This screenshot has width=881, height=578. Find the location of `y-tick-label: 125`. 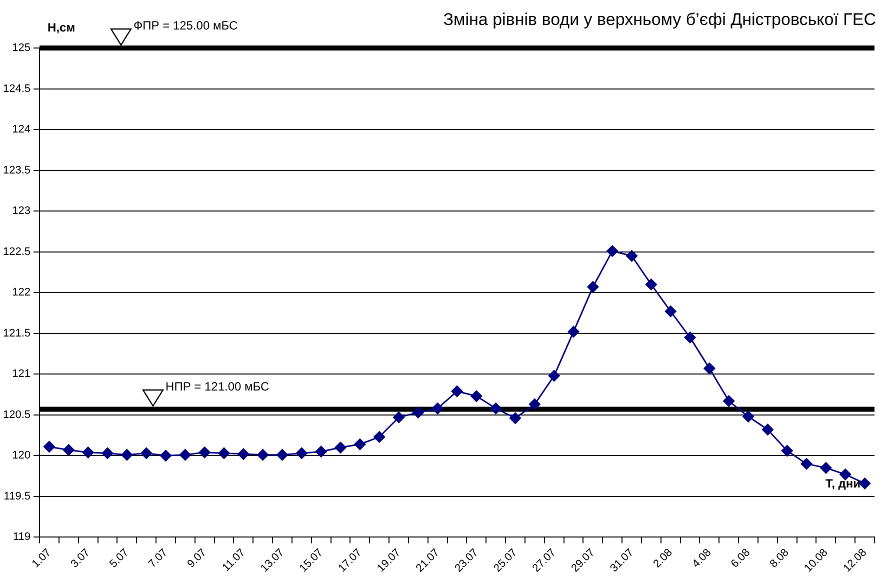

y-tick-label: 125 is located at coordinates (21, 48).